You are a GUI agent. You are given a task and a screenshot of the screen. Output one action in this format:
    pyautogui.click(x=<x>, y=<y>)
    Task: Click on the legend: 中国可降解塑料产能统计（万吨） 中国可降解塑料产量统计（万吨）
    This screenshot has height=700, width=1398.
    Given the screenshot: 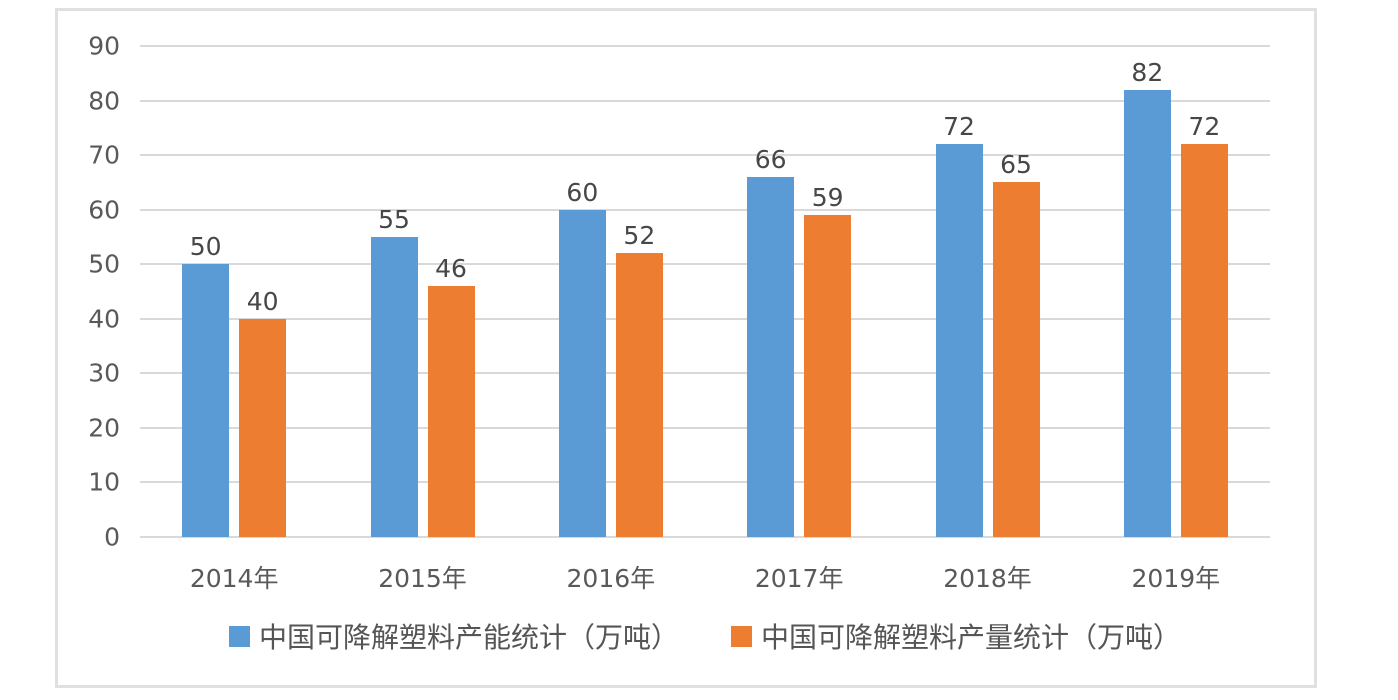 What is the action you would take?
    pyautogui.click(x=705, y=636)
    